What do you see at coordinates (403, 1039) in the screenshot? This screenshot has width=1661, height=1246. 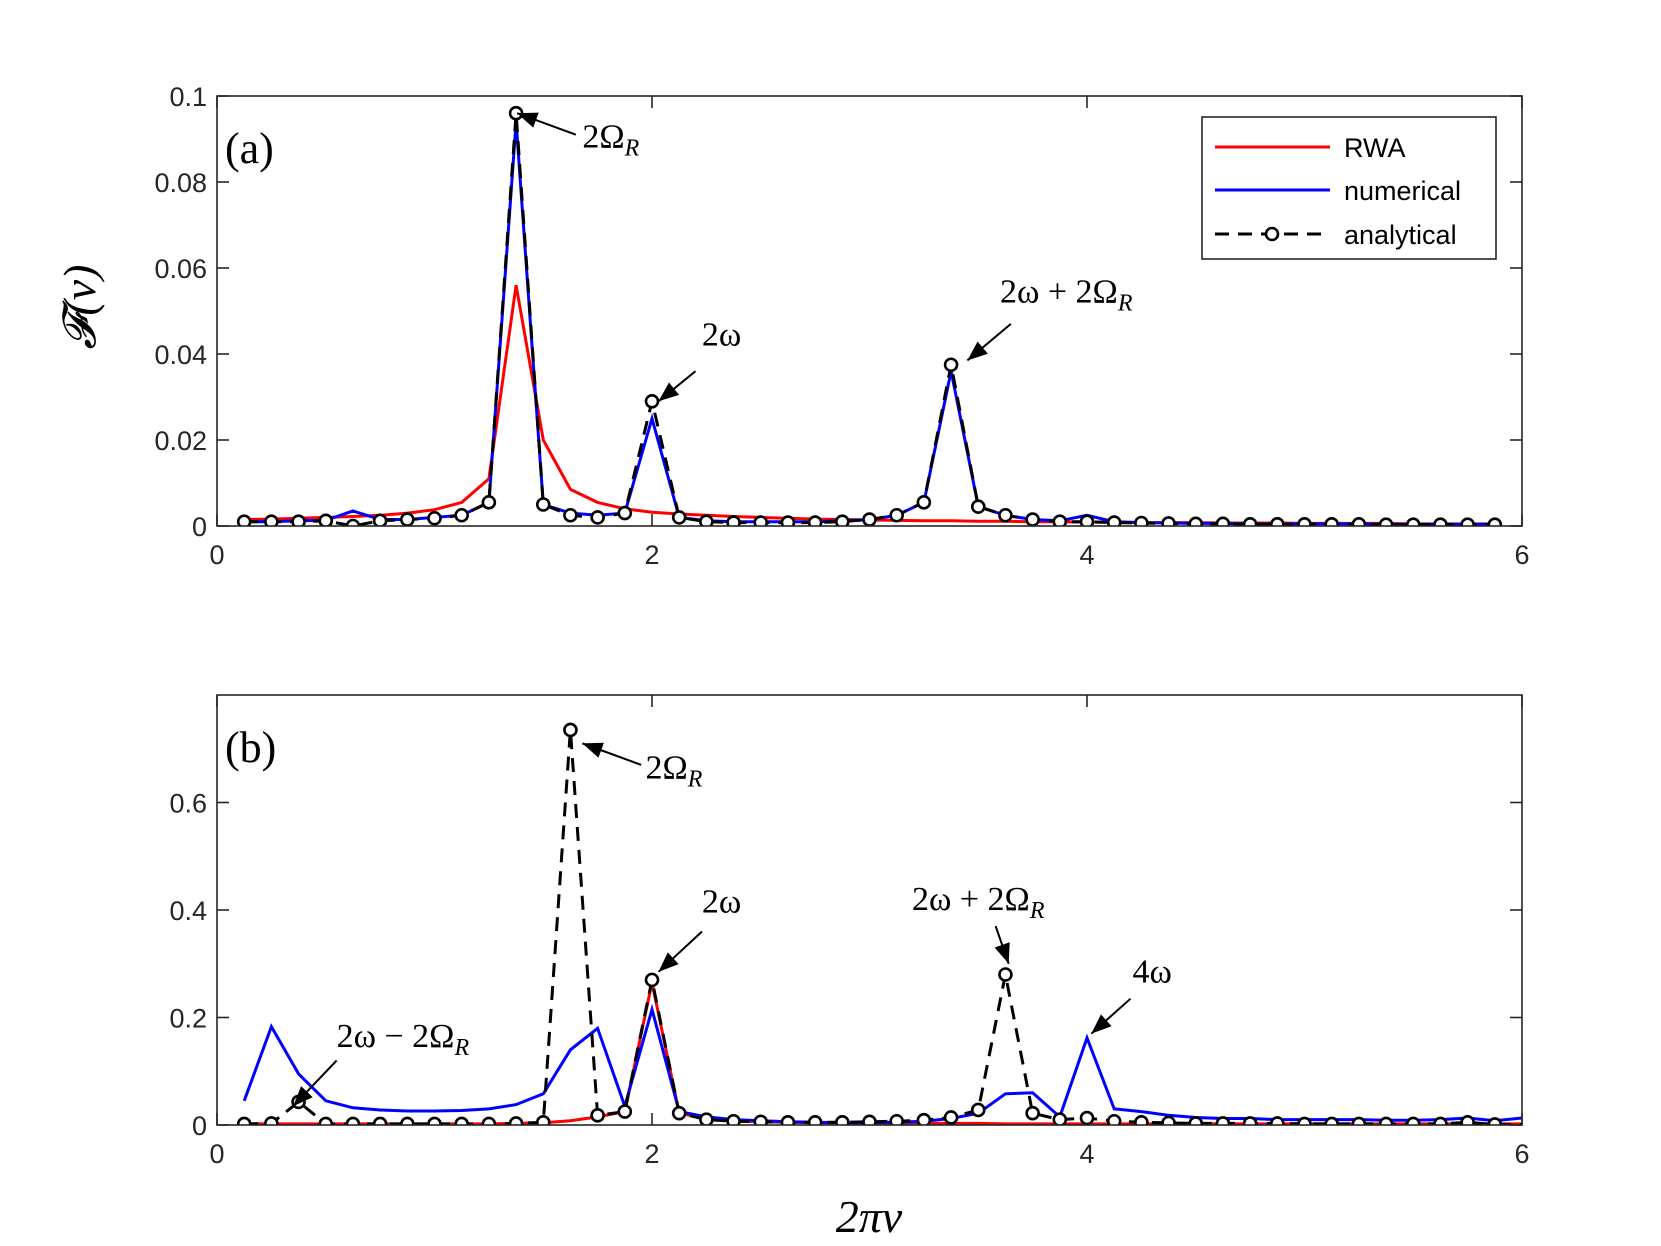 I see `annotation-label: 2ω − 2ΩR` at bounding box center [403, 1039].